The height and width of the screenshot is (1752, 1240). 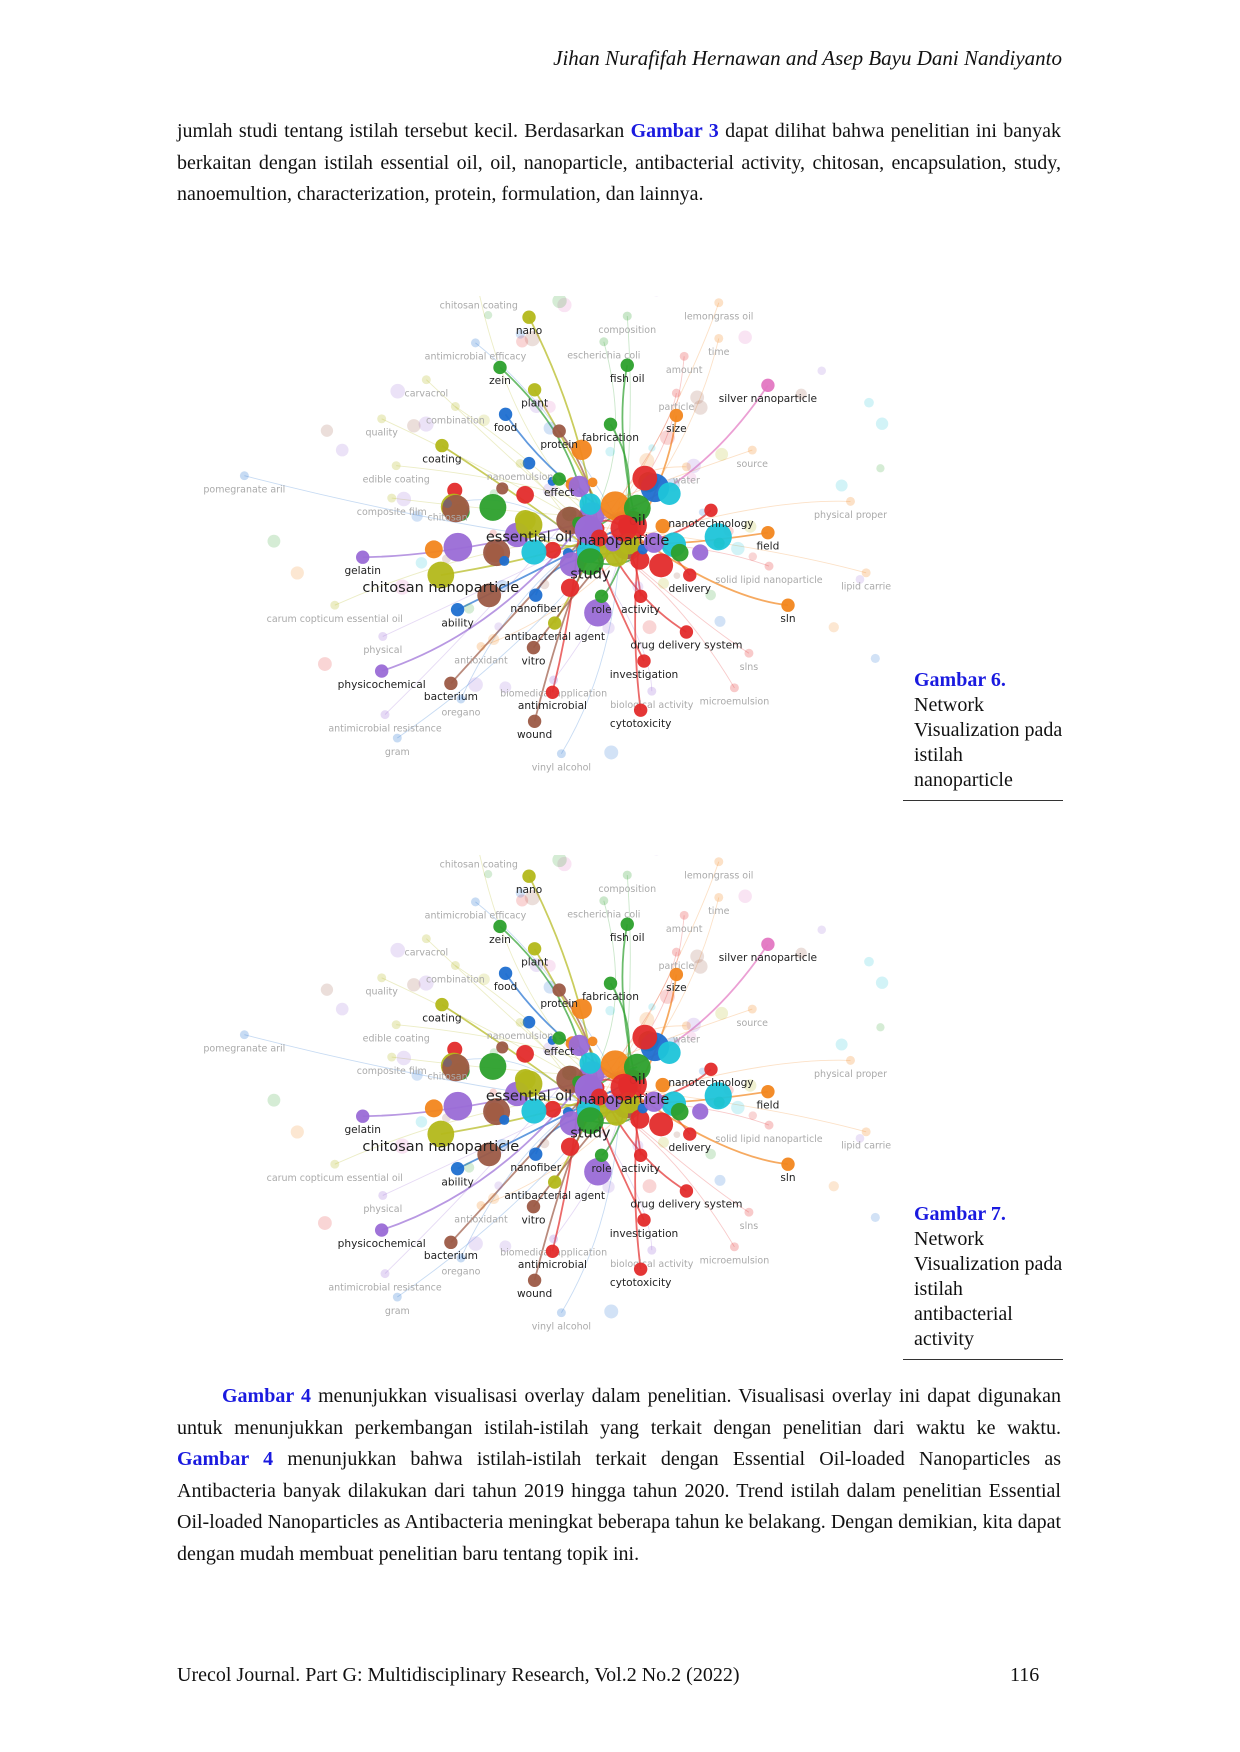 I want to click on node-label: nanoparticle, so click(x=623, y=1100).